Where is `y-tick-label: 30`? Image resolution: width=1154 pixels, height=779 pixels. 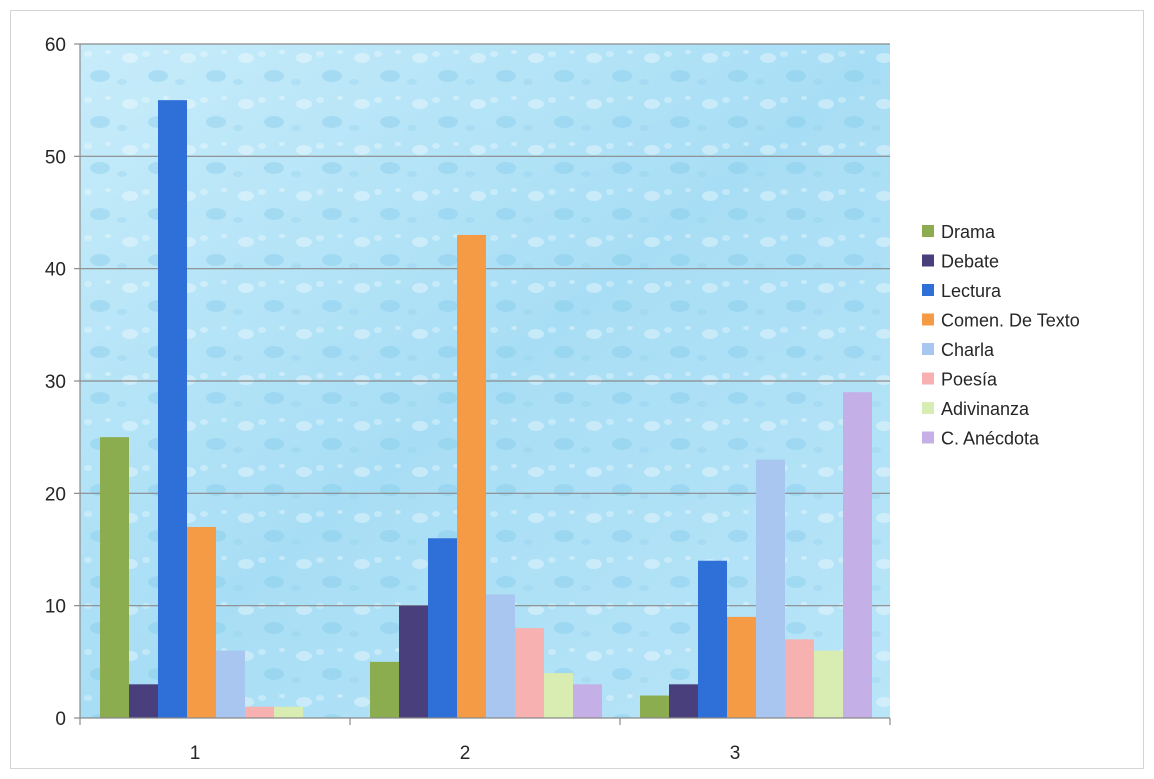 y-tick-label: 30 is located at coordinates (55, 382).